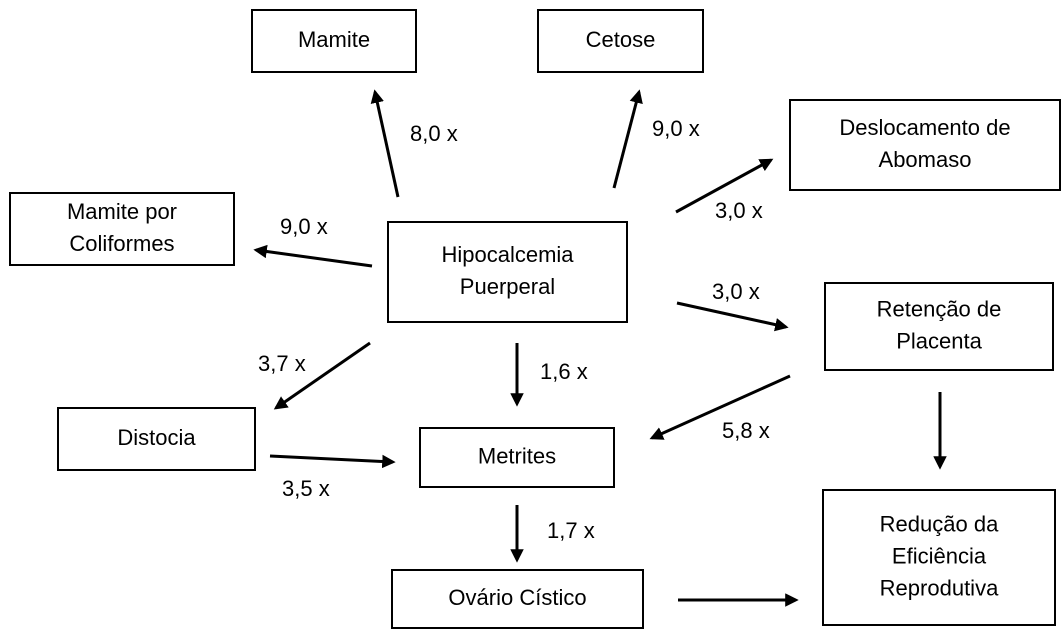 The image size is (1062, 630). I want to click on edge-label: 8,0 x, so click(434, 133).